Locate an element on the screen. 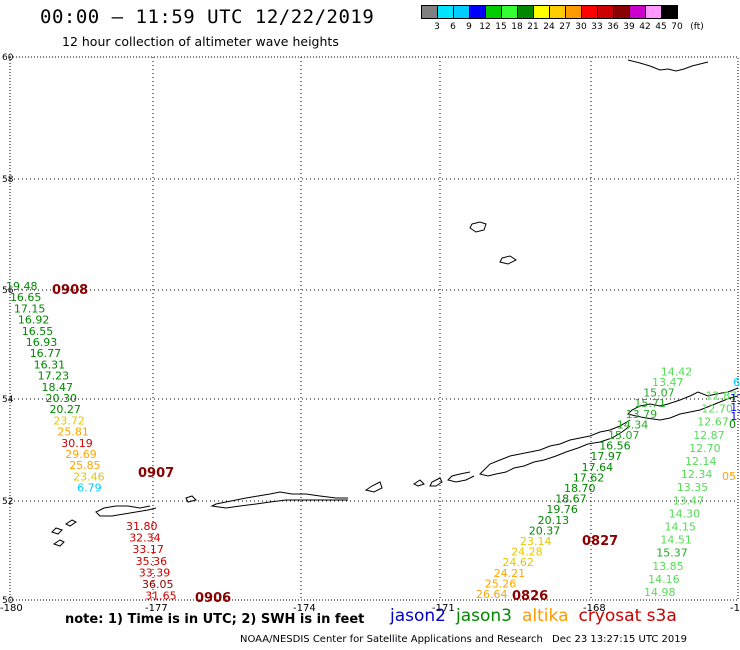 Image resolution: width=740 pixels, height=650 pixels. swh-value: 14.34 is located at coordinates (633, 424).